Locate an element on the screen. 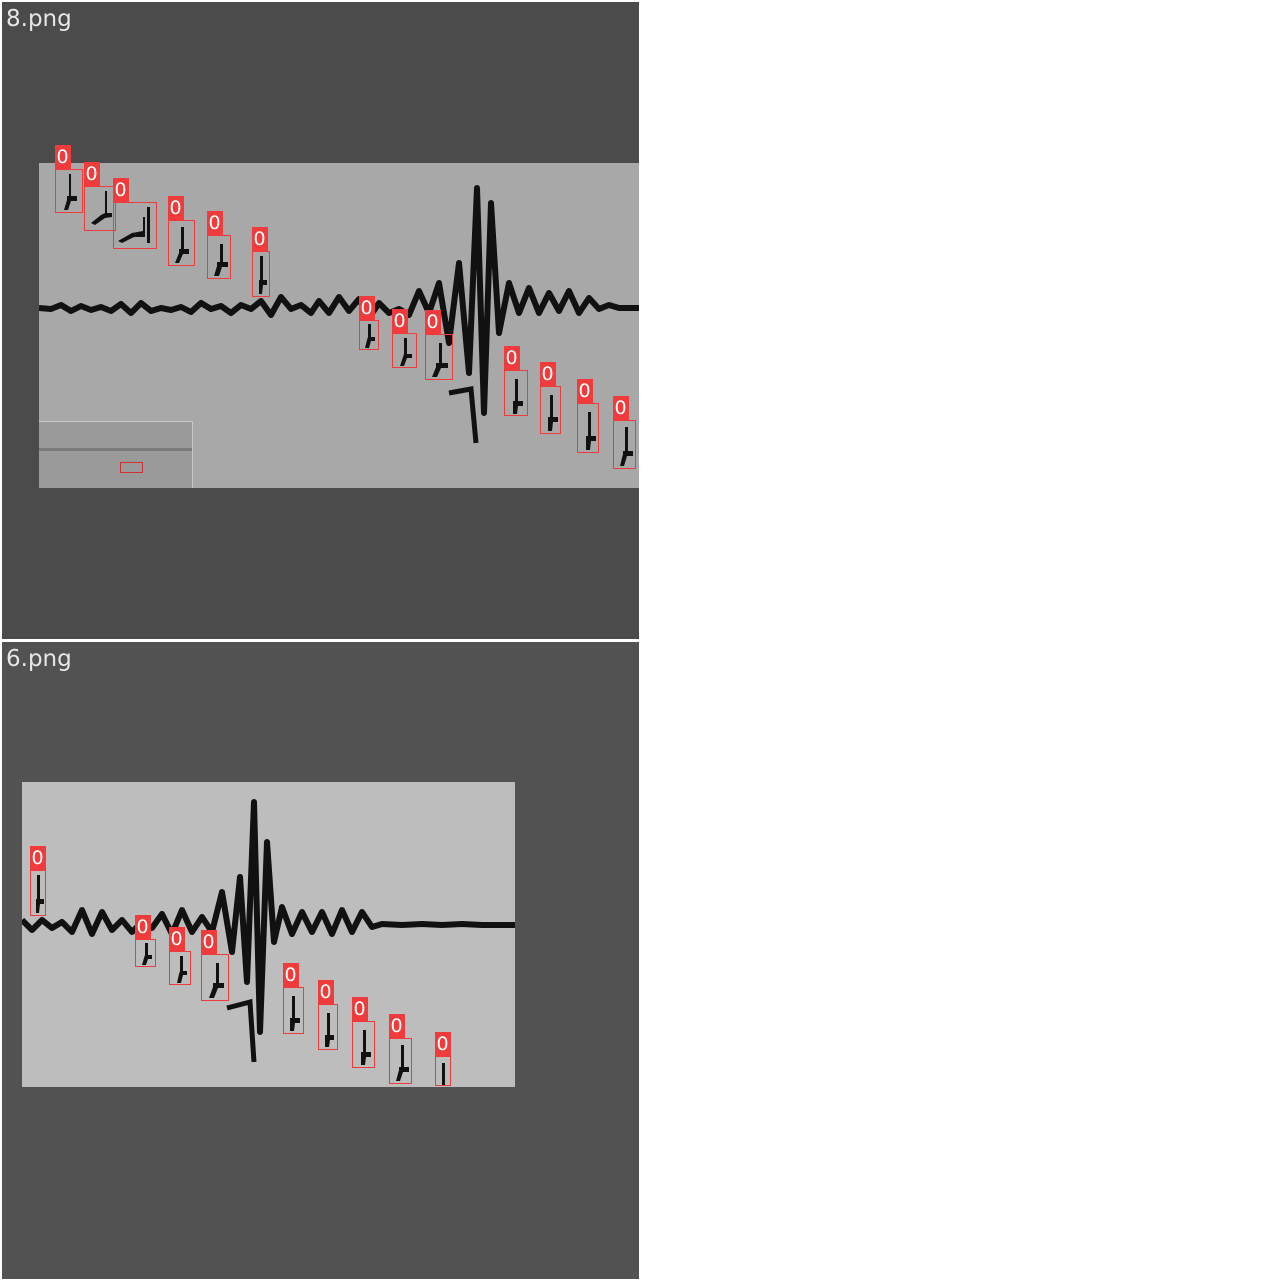 Image resolution: width=1280 pixels, height=1280 pixels. panel-title: 8.png is located at coordinates (39, 19).